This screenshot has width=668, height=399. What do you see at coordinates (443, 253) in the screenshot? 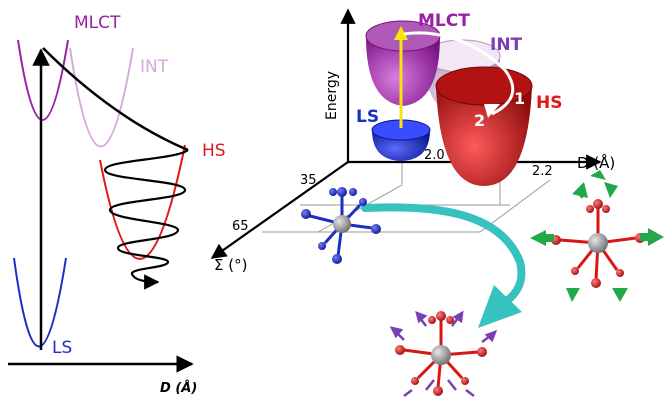
I see `path-arrow` at bounding box center [443, 253].